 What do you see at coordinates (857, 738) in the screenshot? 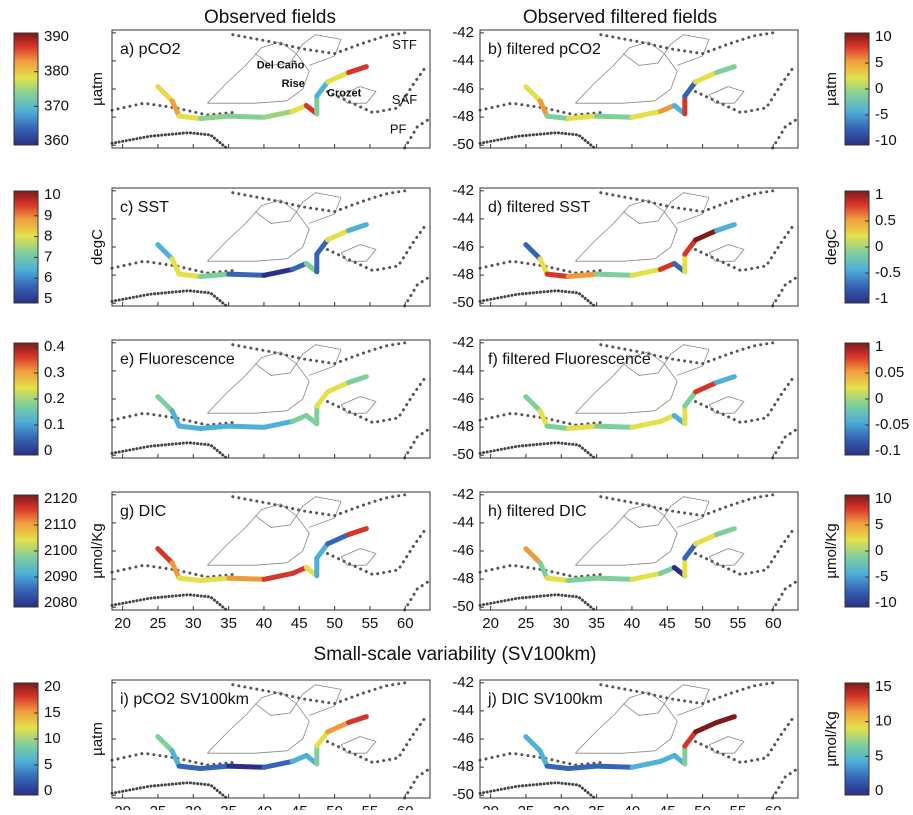
I see `colorbar: 15 10 5 0 µmol/Kg` at bounding box center [857, 738].